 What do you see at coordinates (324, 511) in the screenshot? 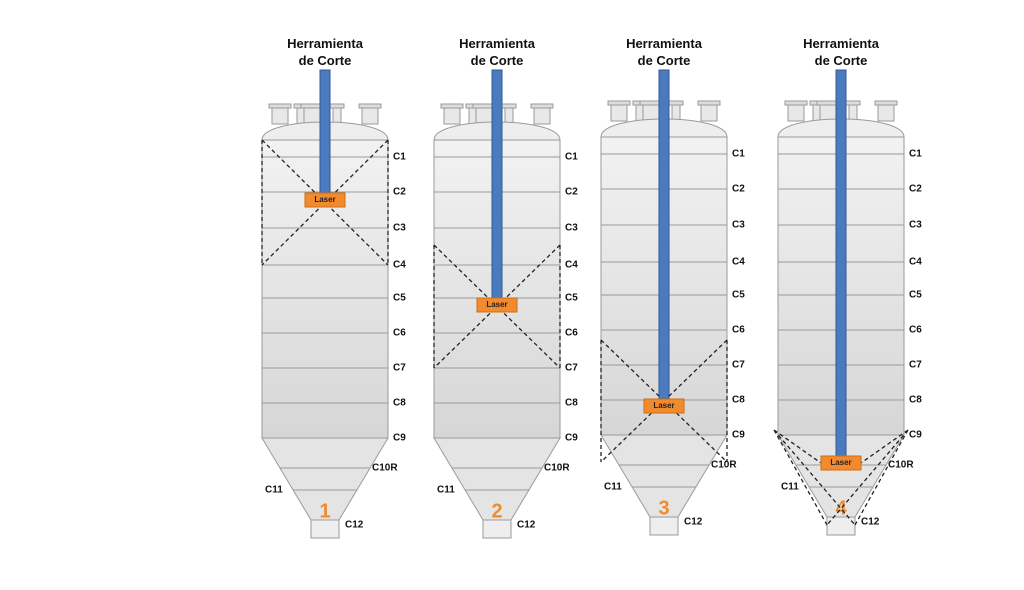
I see `panel-number: 1` at bounding box center [324, 511].